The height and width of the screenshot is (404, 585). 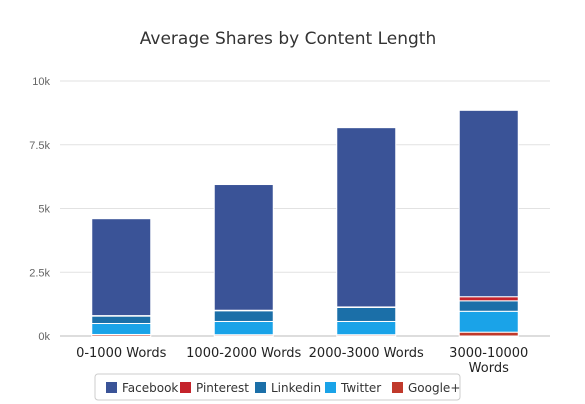 What do you see at coordinates (488, 361) in the screenshot?
I see `x-tick-label-3: 3000-10000 Words` at bounding box center [488, 361].